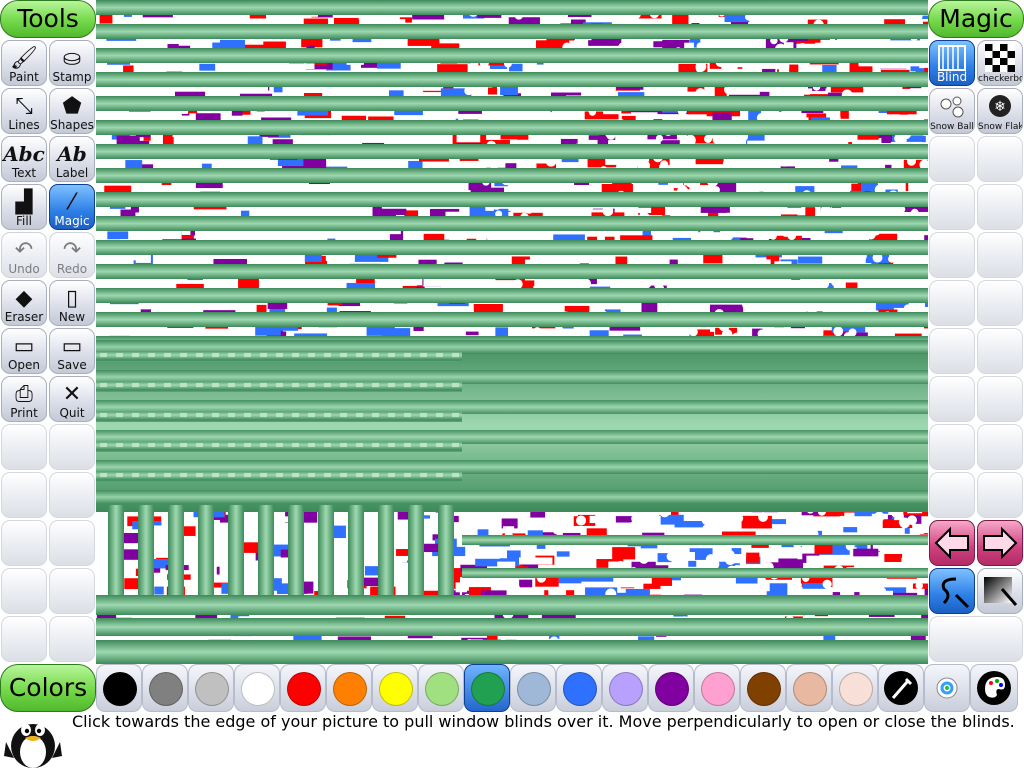 This screenshot has height=768, width=1024. Describe the element at coordinates (24, 77) in the screenshot. I see `tool-label: Paint` at that location.